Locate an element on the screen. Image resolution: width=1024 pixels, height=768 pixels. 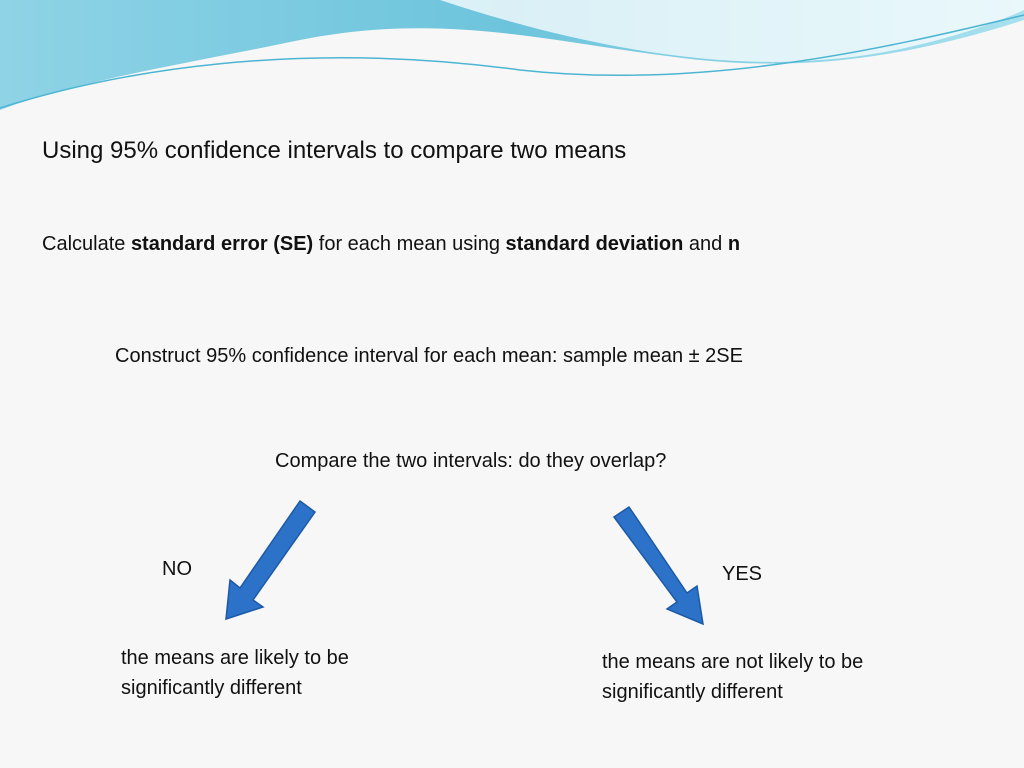
header-line is located at coordinates (512, 61).